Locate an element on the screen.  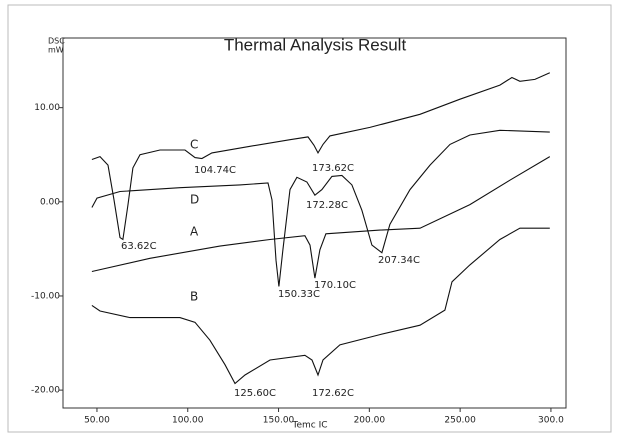
curve-label: B is located at coordinates (194, 297).